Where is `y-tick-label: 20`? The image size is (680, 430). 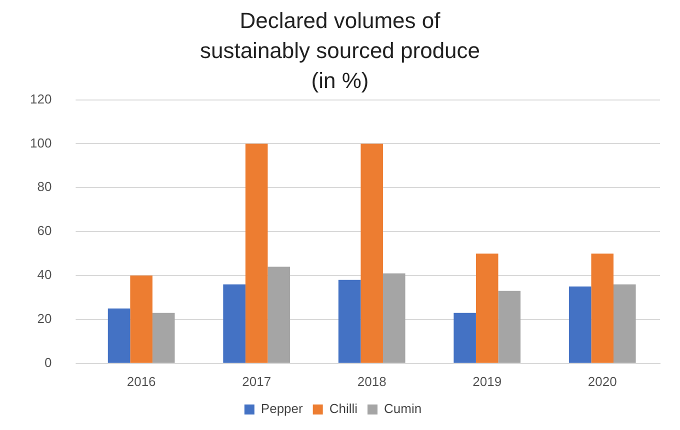 y-tick-label: 20 is located at coordinates (44, 318).